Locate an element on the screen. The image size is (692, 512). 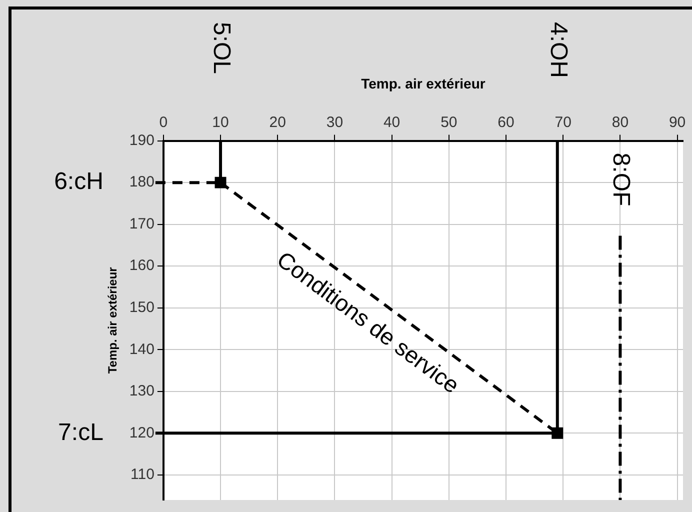
y-tick-label: 130 is located at coordinates (141, 391).